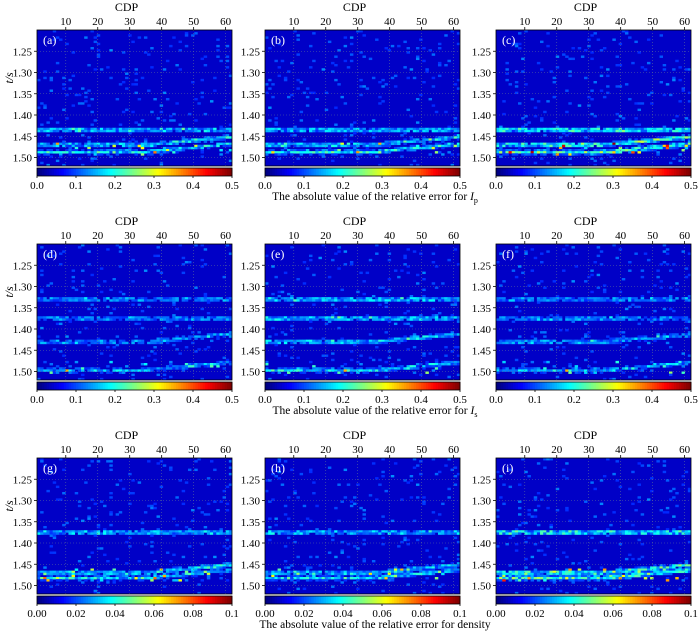 The height and width of the screenshot is (636, 700). What do you see at coordinates (49, 40) in the screenshot?
I see `panel-label: (a)` at bounding box center [49, 40].